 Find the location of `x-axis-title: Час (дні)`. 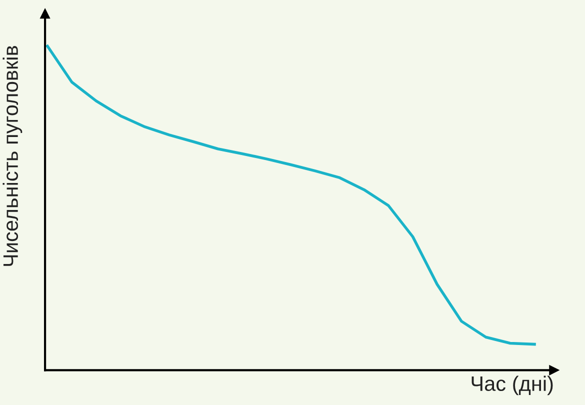

x-axis-title: Час (дні) is located at coordinates (512, 386).